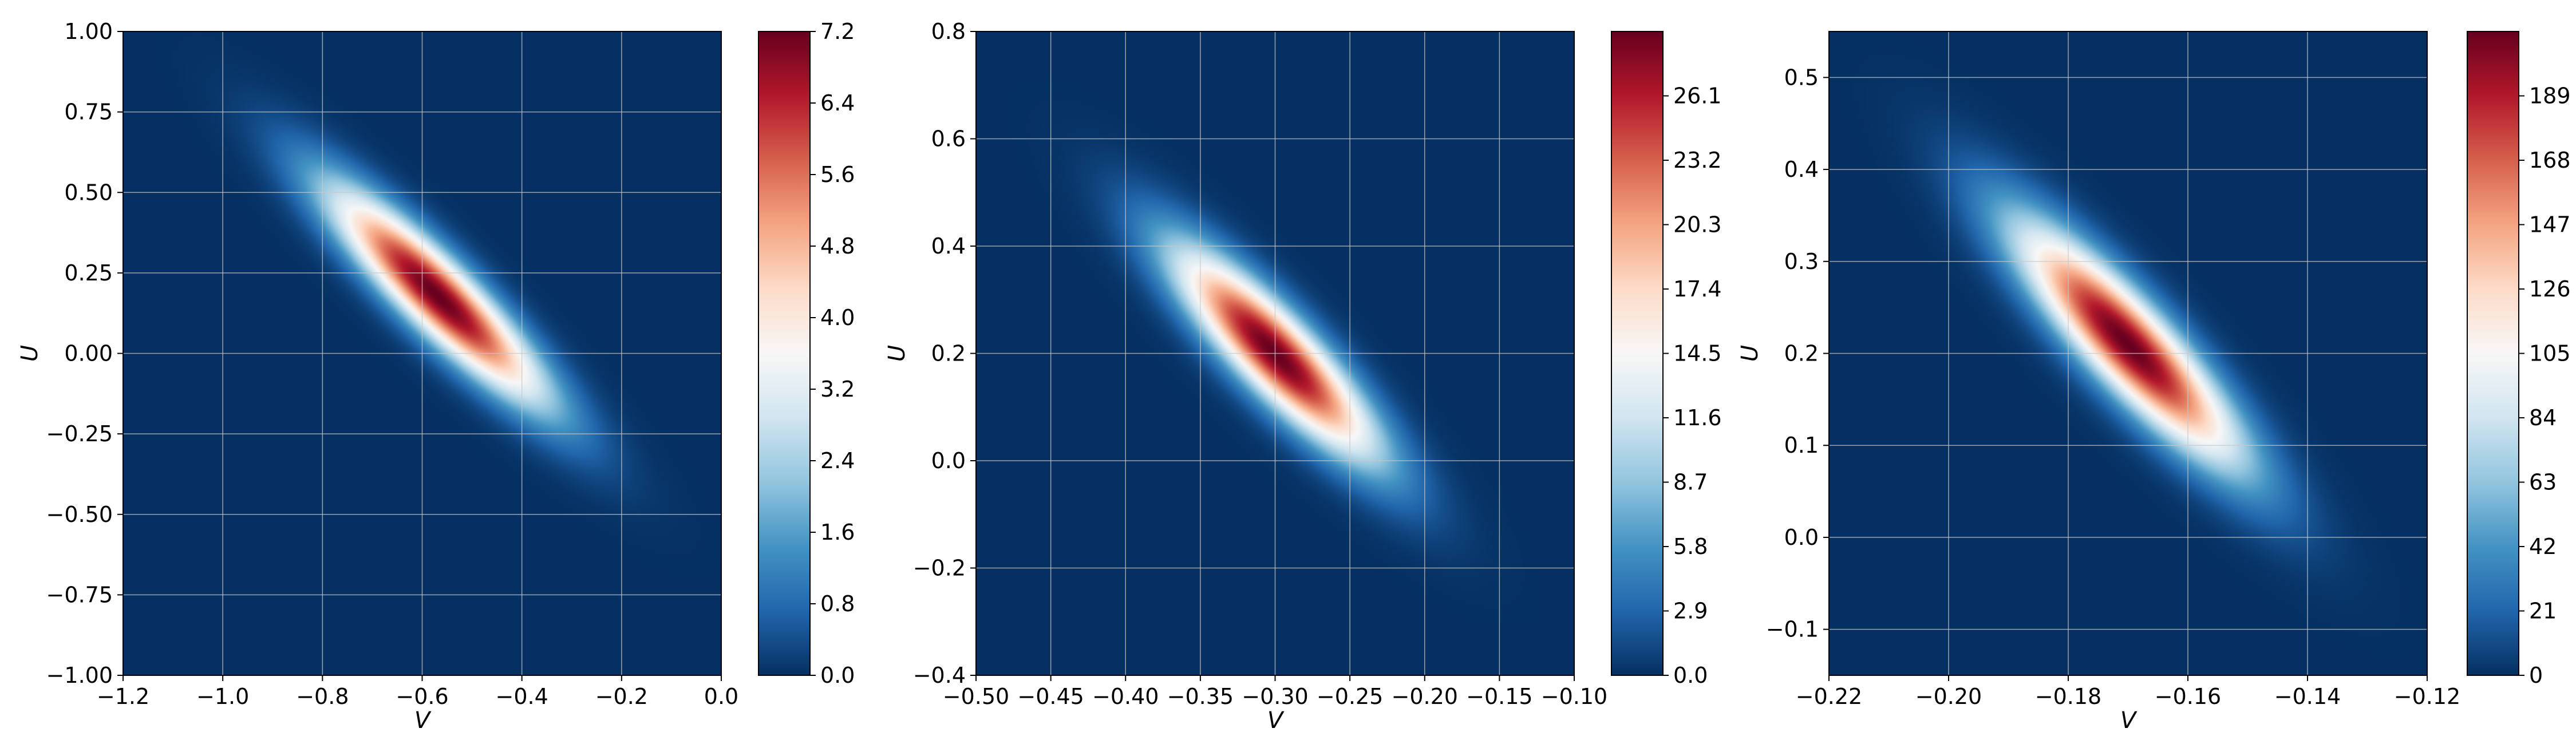 The image size is (2576, 744). What do you see at coordinates (2427, 696) in the screenshot?
I see `x-tick-label: −0.12` at bounding box center [2427, 696].